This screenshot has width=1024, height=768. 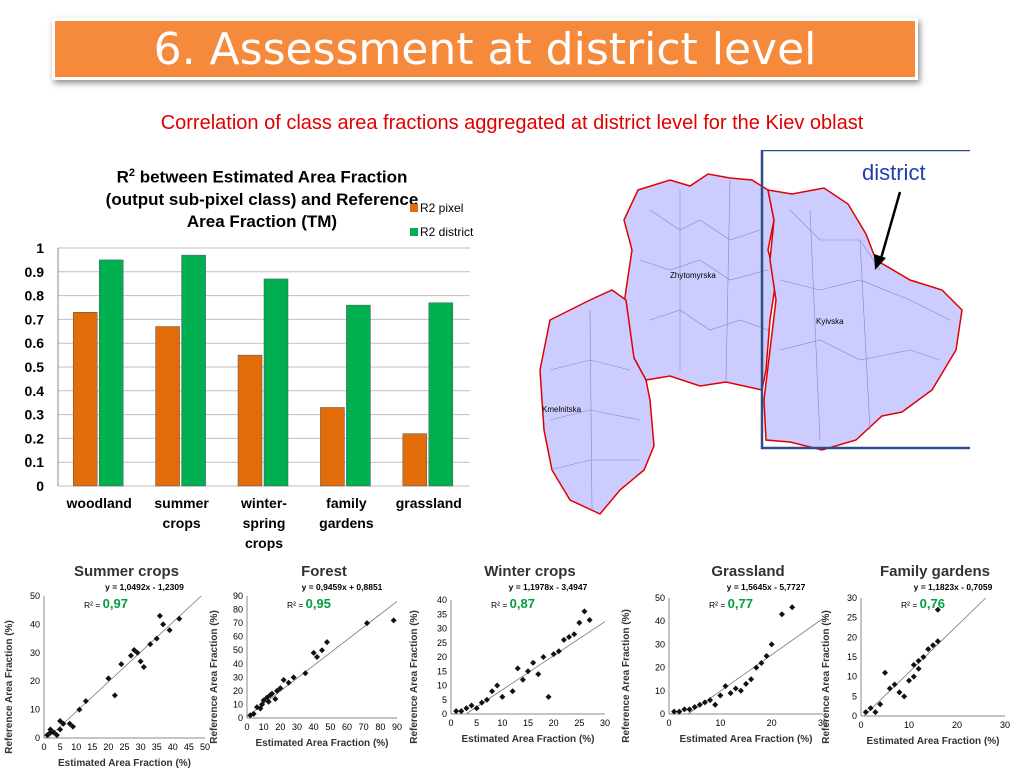 What do you see at coordinates (238, 650) in the screenshot?
I see `scatter-ytick-label: 50` at bounding box center [238, 650].